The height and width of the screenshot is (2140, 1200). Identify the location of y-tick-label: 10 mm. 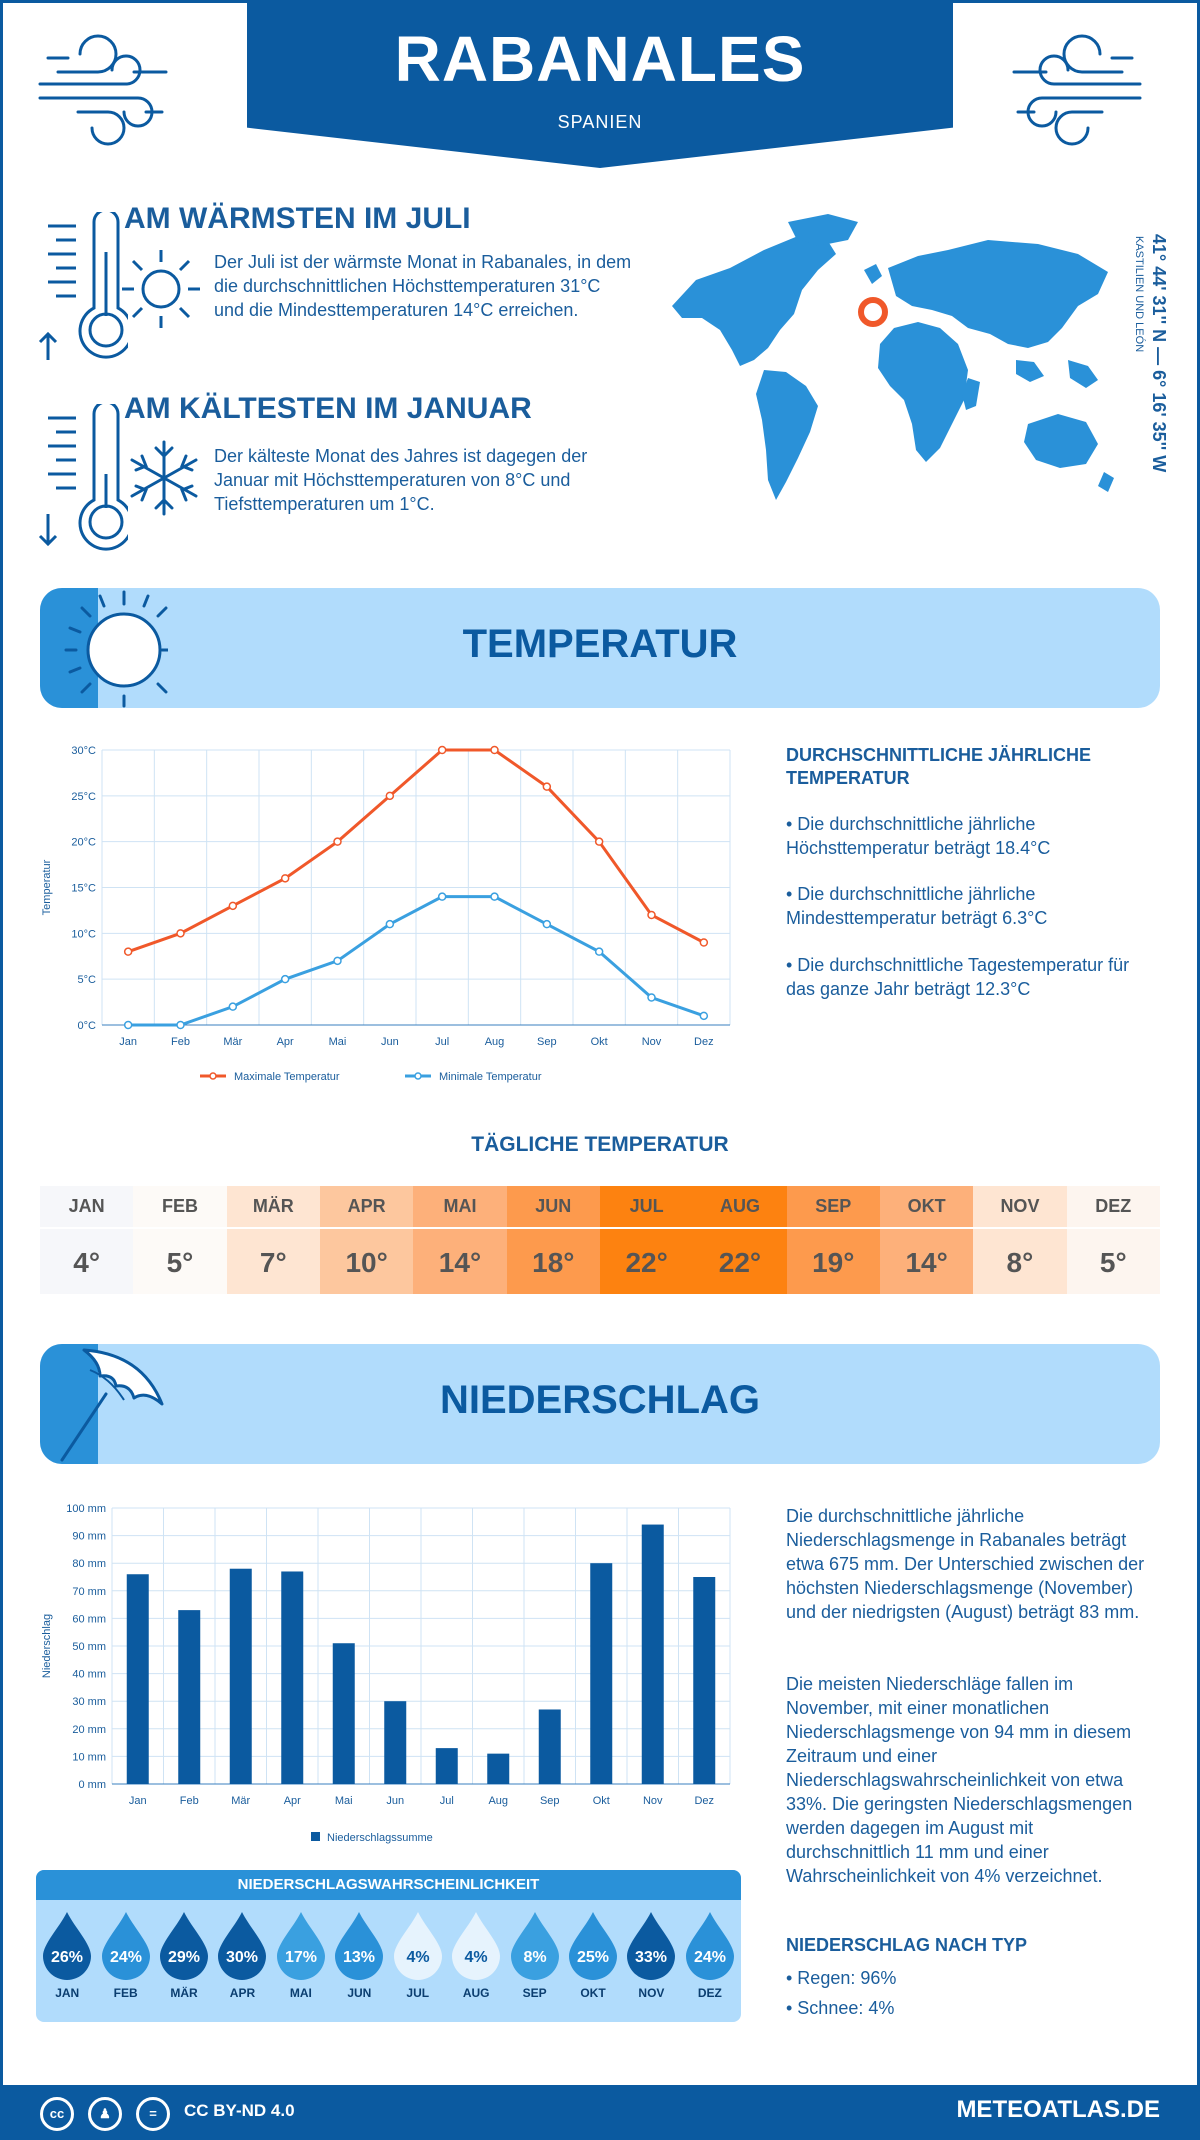
(89, 1757).